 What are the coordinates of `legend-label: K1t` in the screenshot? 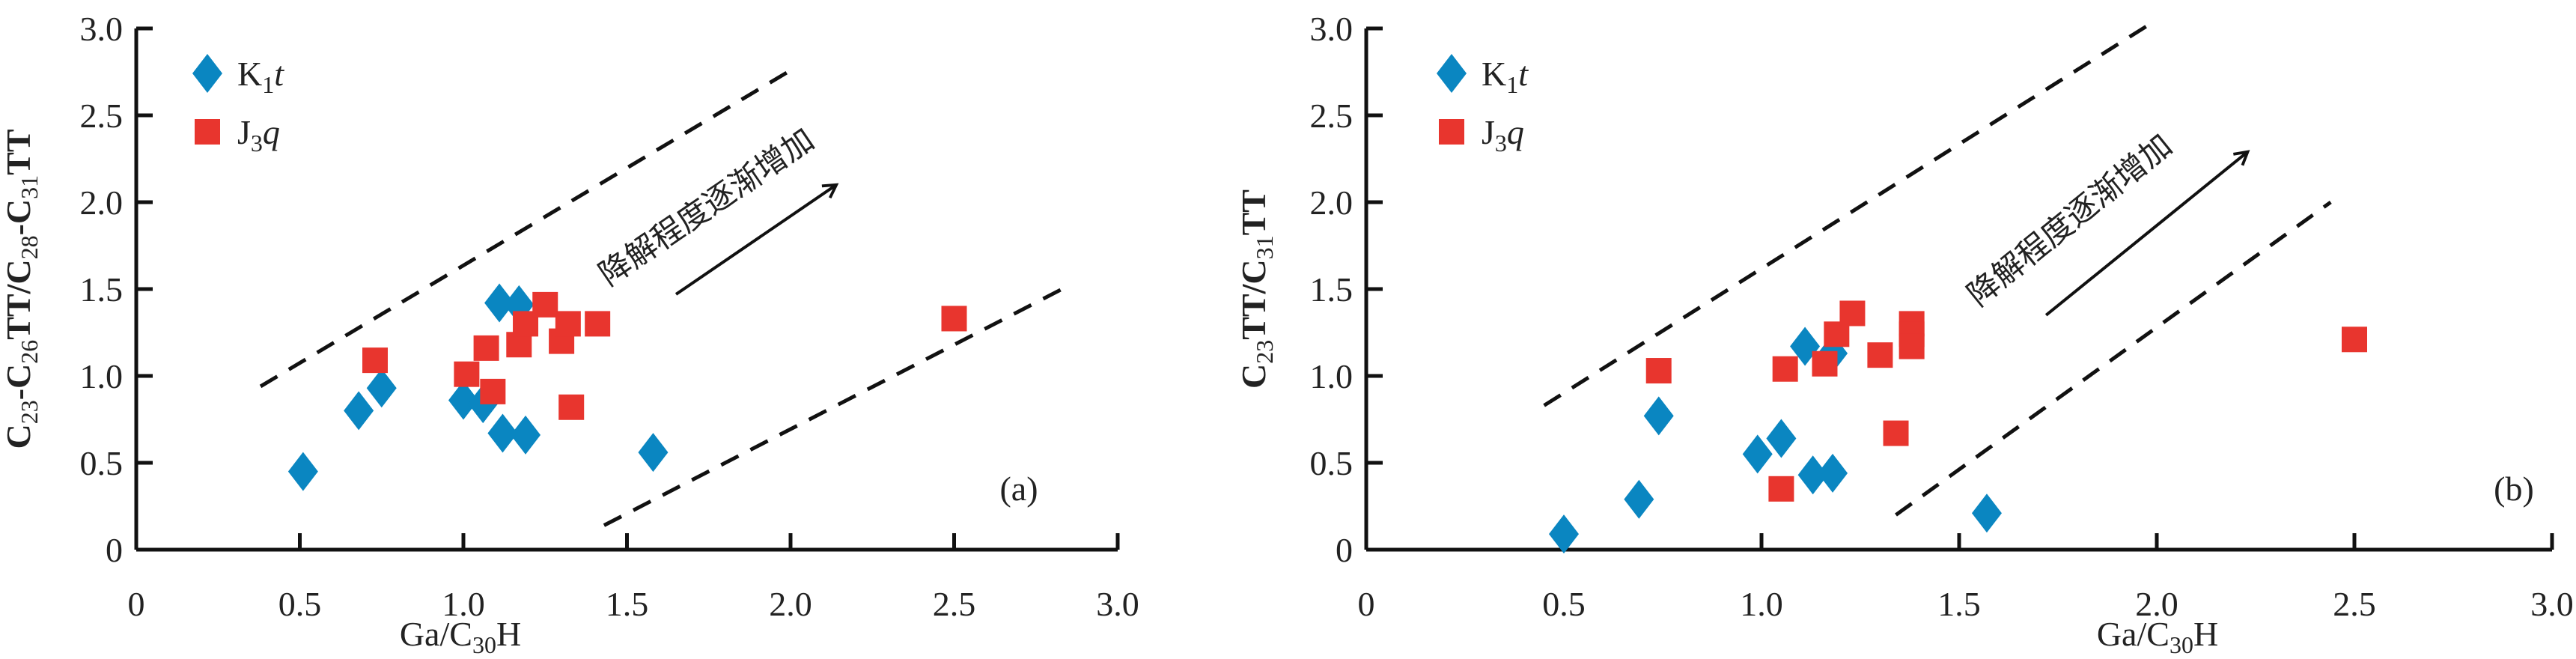 It's located at (1505, 76).